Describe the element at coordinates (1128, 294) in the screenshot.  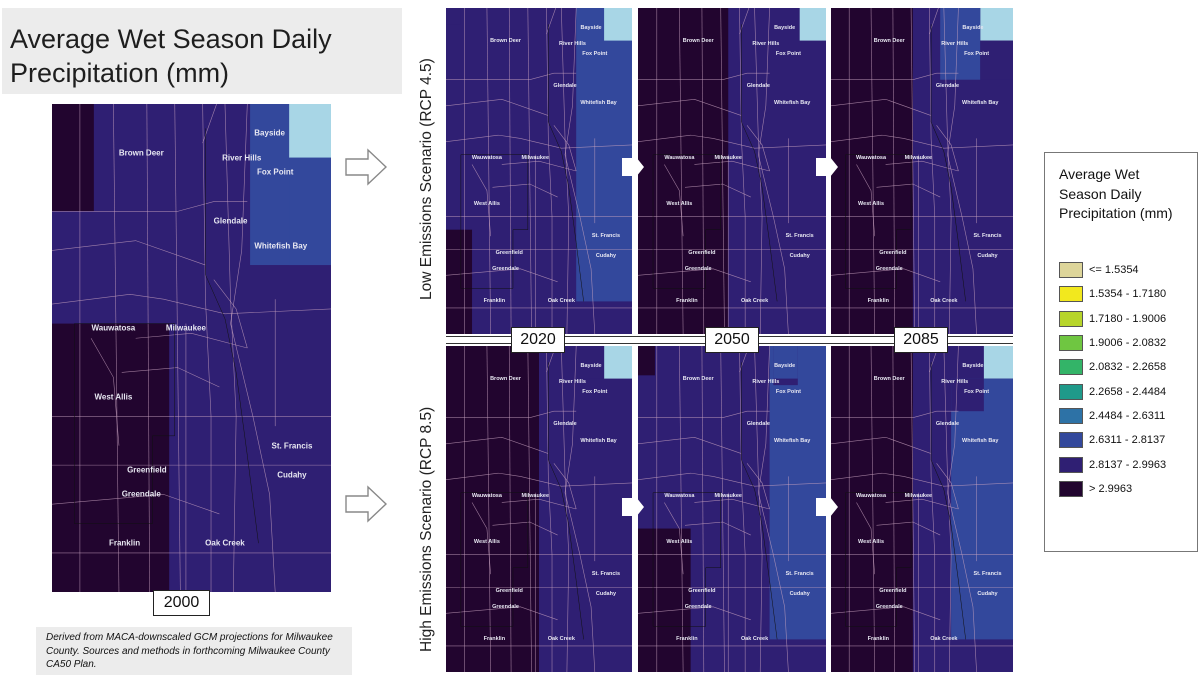
I see `legend-label: 1.5354 - 1.7180` at that location.